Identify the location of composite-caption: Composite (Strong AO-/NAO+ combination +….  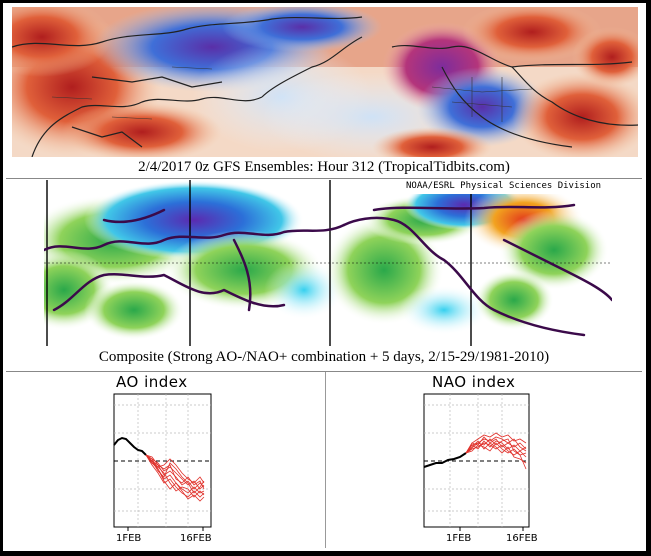
(324, 357).